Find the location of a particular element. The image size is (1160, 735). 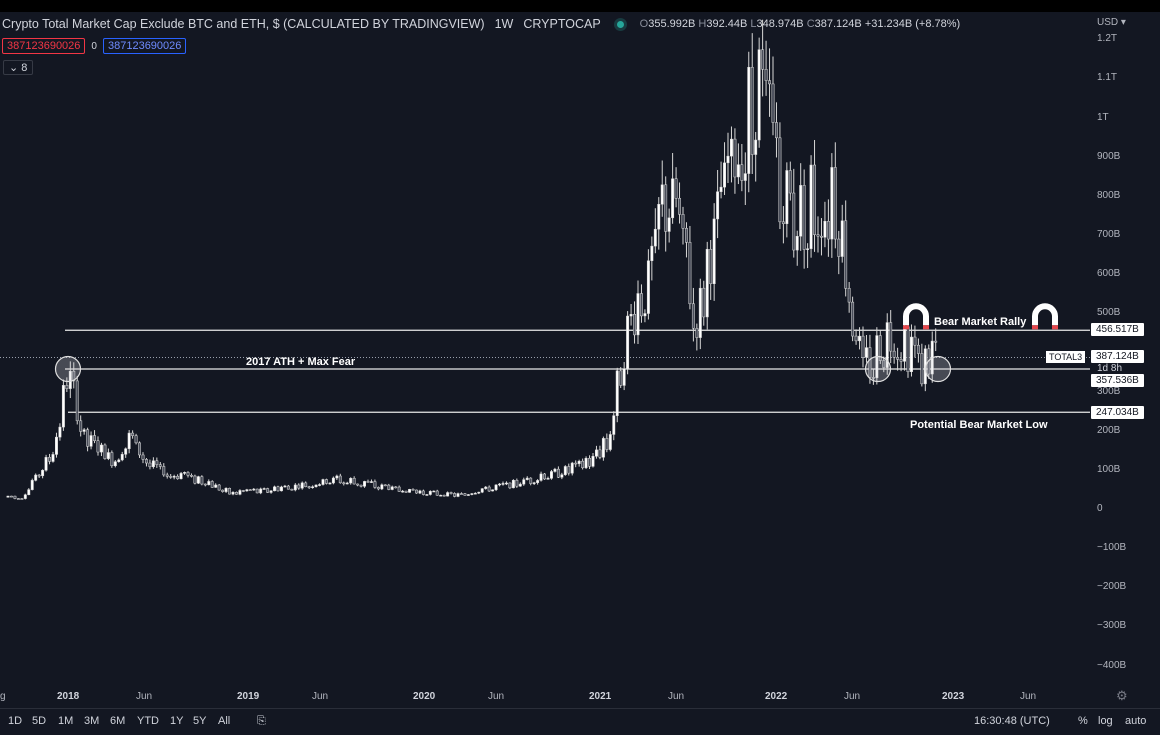

clock: 16:30:48 (UTC) is located at coordinates (1012, 721).